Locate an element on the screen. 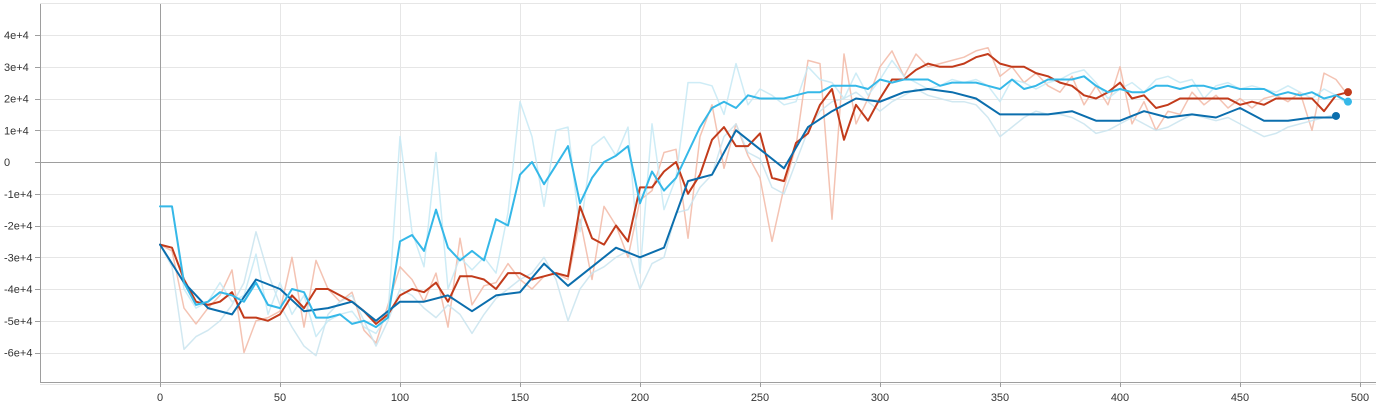 The width and height of the screenshot is (1376, 407). y-tick-label: -6e+4 is located at coordinates (18, 354).